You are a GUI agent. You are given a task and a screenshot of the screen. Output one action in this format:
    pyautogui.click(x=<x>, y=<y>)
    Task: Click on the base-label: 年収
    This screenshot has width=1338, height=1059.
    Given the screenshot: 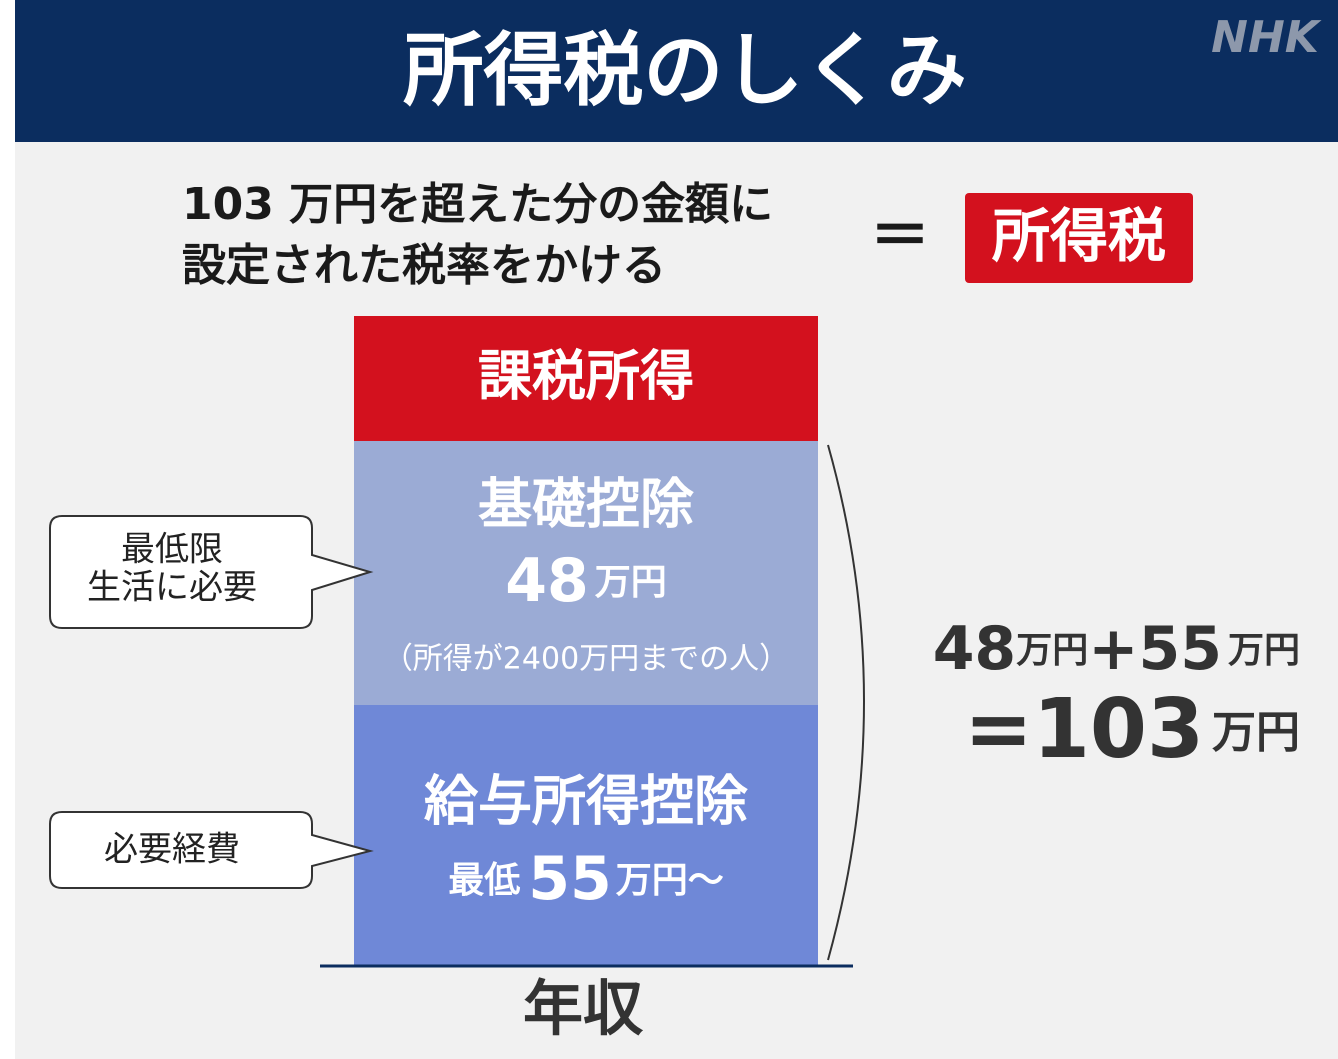 What is the action you would take?
    pyautogui.click(x=583, y=1010)
    